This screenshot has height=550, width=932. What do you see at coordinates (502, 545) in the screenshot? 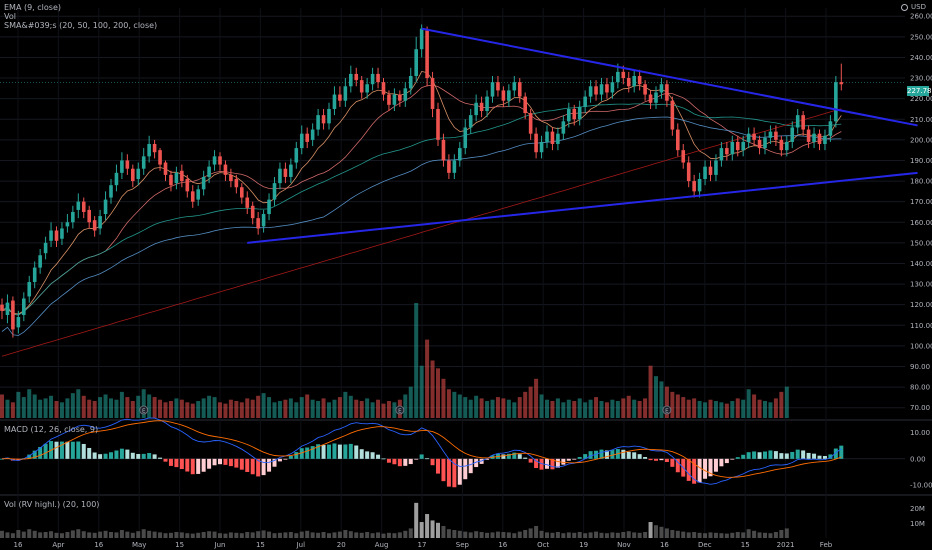
I see `time-tick-label: 16` at bounding box center [502, 545].